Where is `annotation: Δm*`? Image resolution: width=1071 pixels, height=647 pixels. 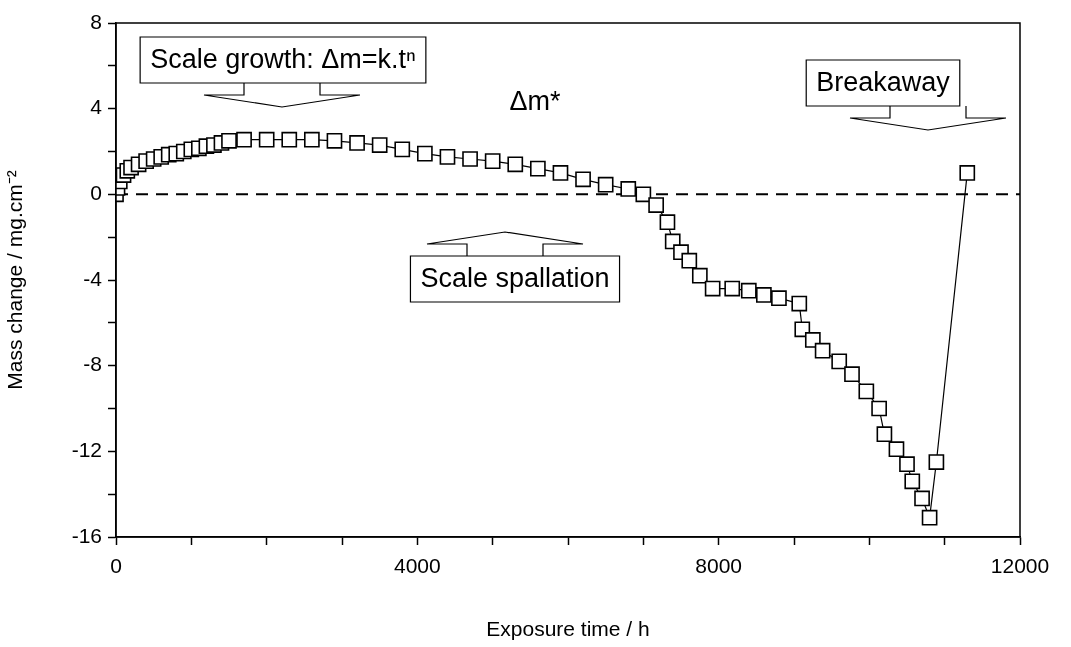 annotation: Δm* is located at coordinates (535, 101).